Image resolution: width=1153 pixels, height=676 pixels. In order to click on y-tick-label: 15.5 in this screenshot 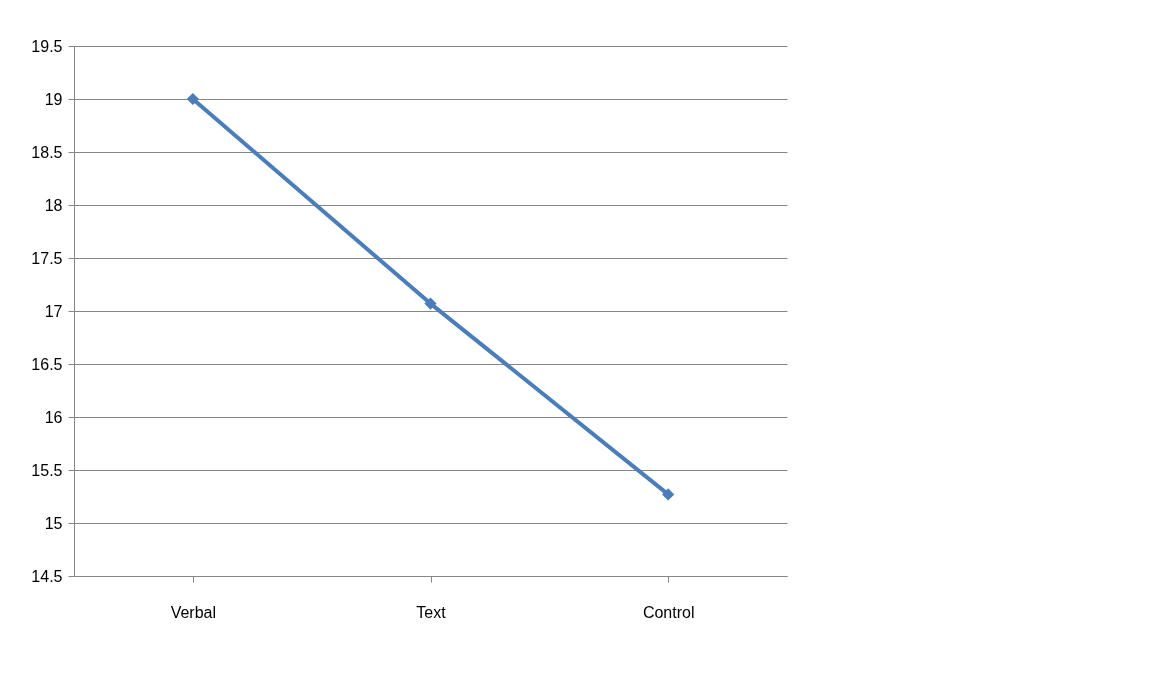, I will do `click(47, 470)`.